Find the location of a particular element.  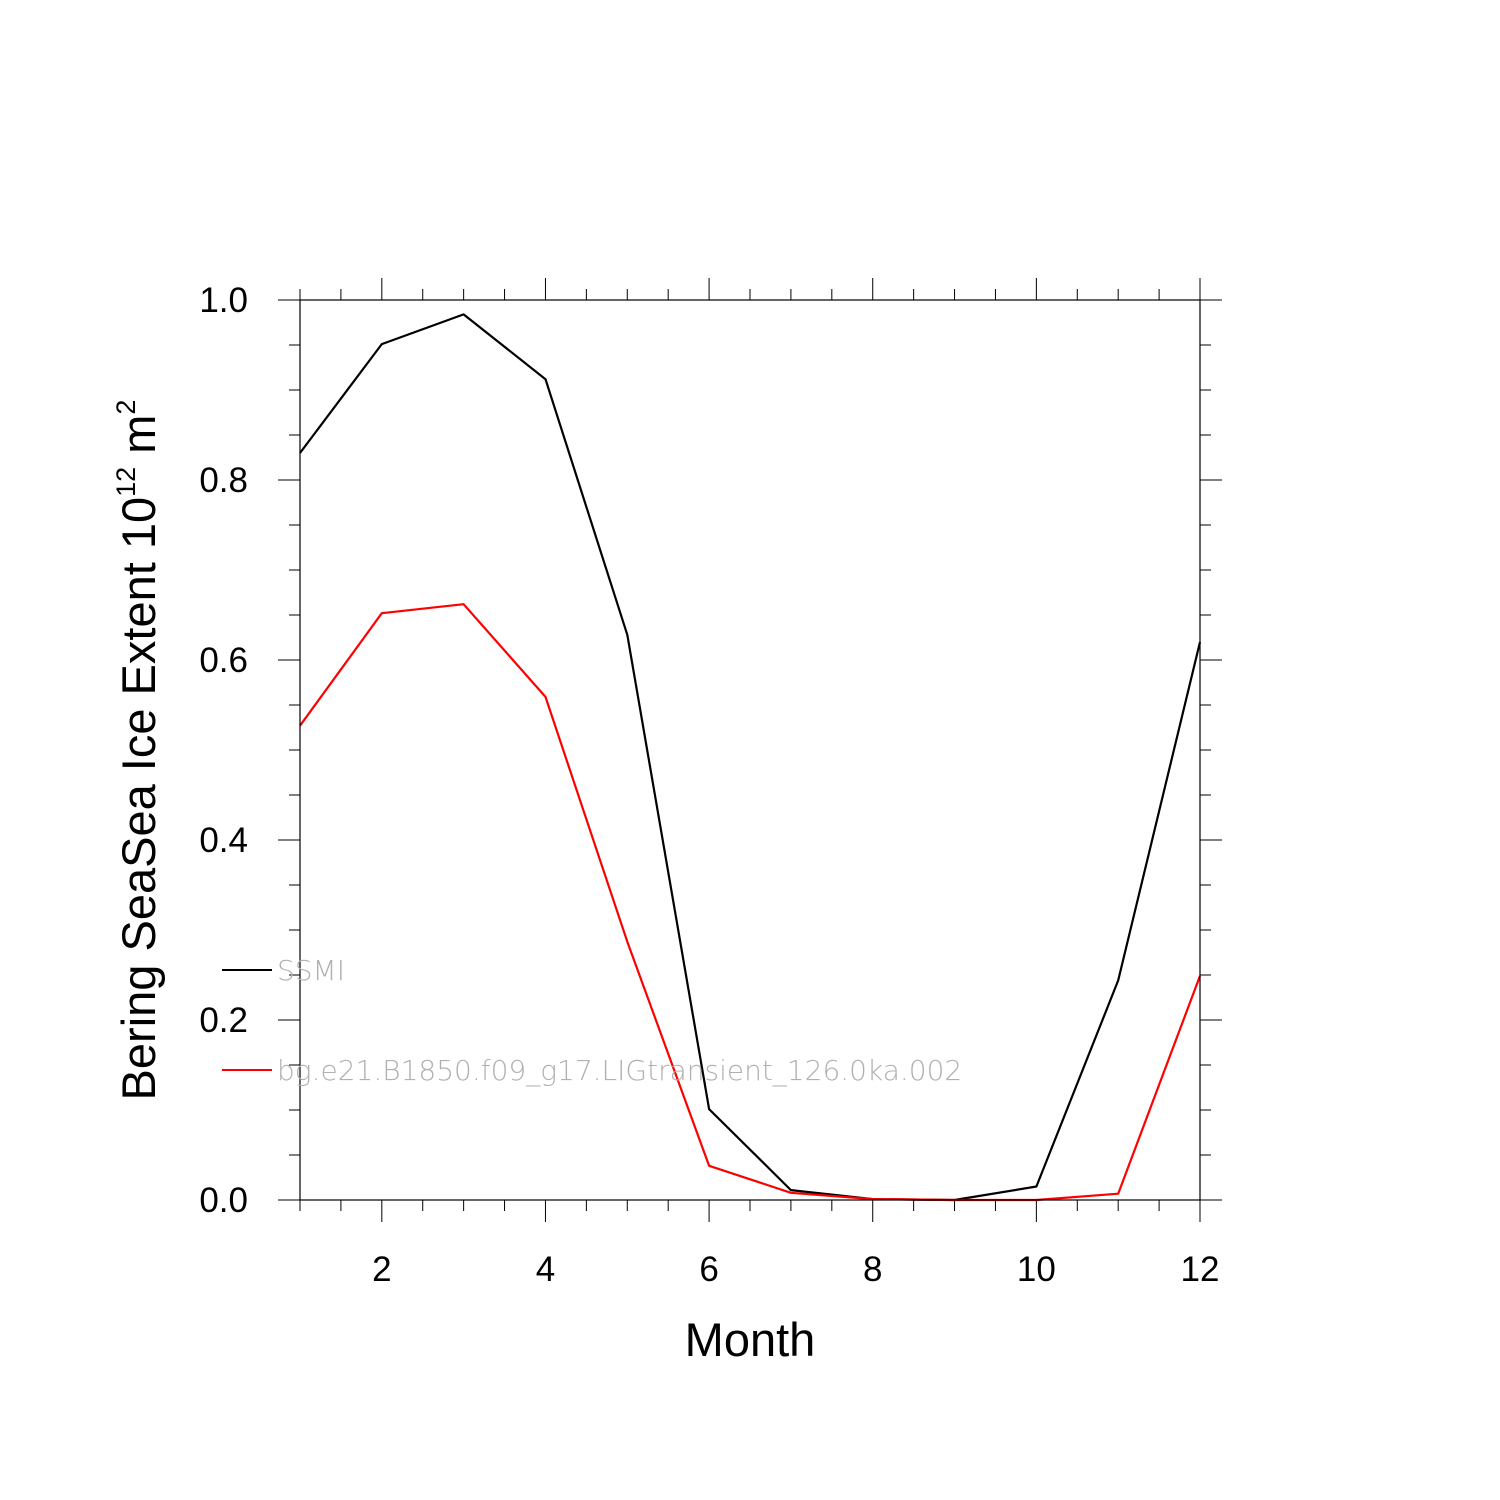

y-axis-title-unit-exponent: 2 is located at coordinates (126, 407).